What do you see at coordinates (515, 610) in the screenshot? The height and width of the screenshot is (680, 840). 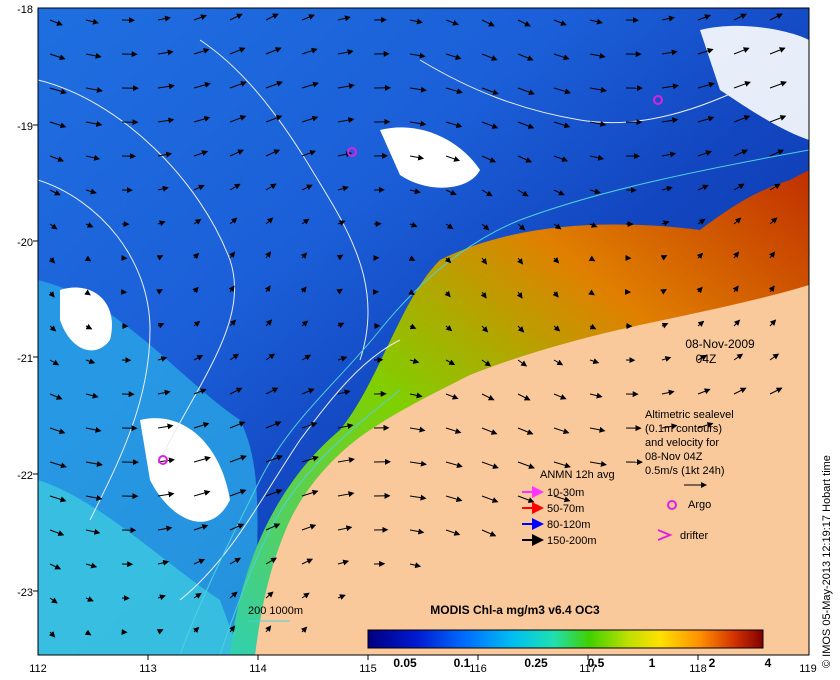 I see `colorbar-title: MODIS Chl-a mg/m3 v6.4 OC3` at bounding box center [515, 610].